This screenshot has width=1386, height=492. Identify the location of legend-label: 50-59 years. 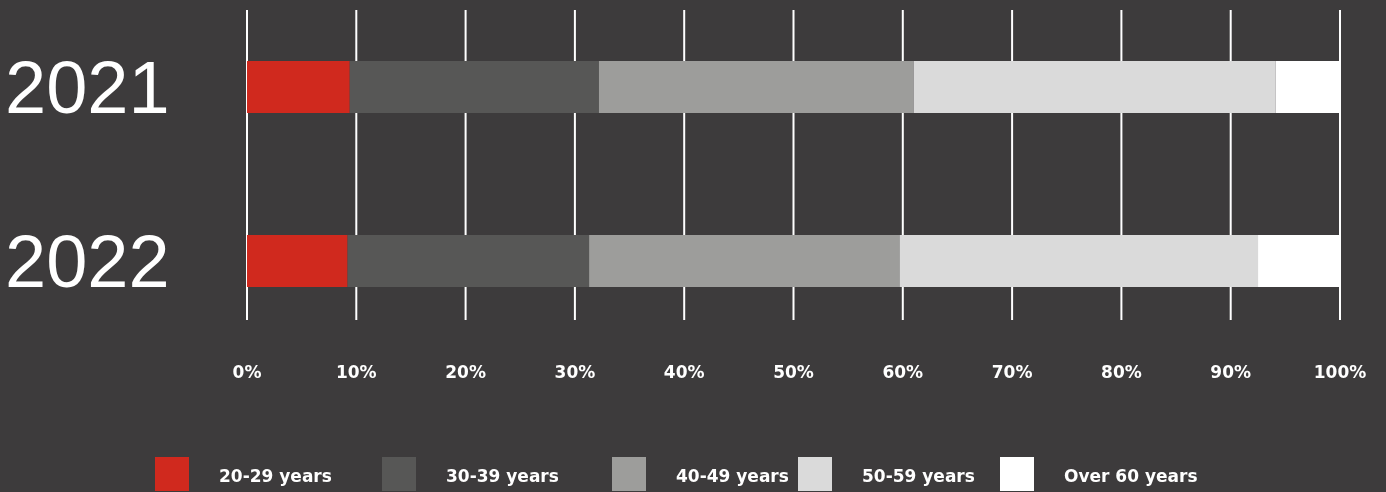
(918, 475).